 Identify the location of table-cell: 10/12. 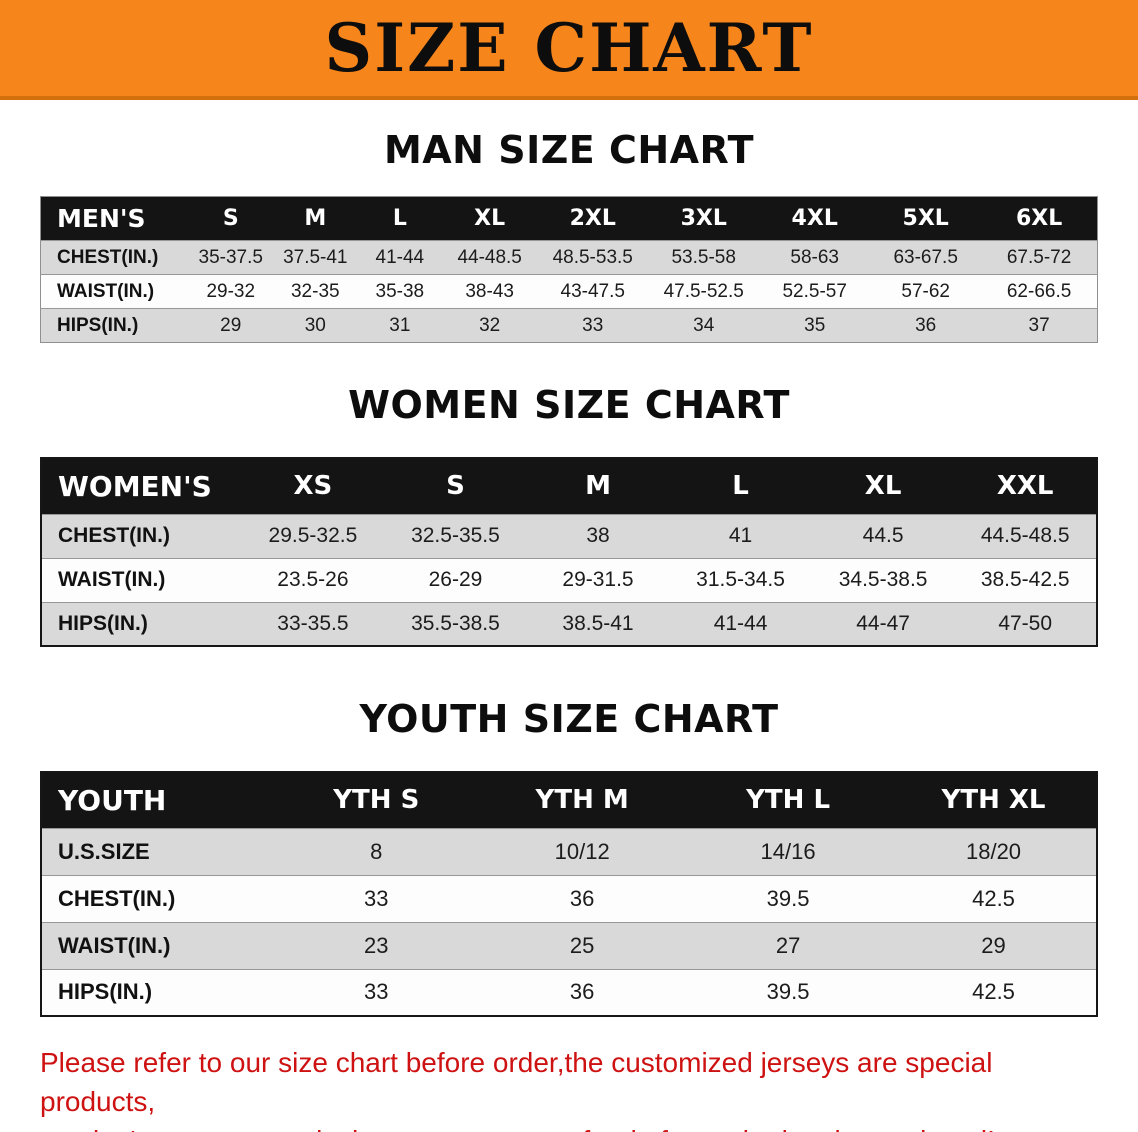
(582, 851).